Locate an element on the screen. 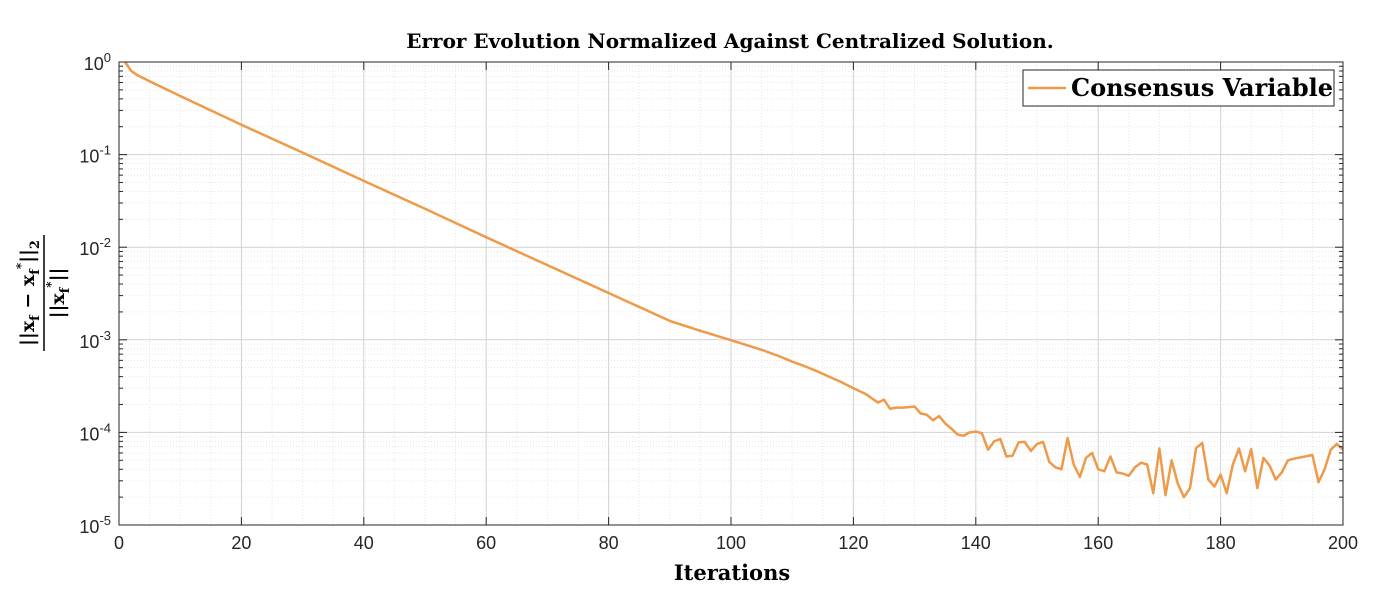  legend-box is located at coordinates (1178, 88).